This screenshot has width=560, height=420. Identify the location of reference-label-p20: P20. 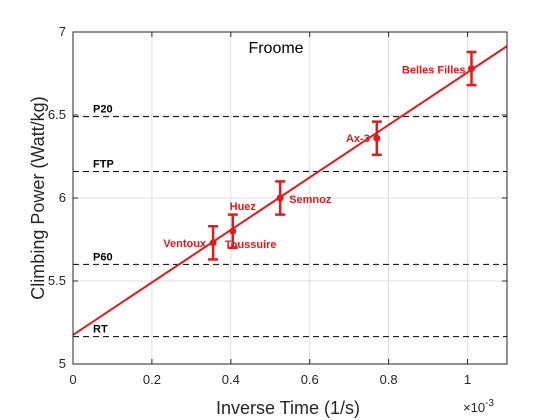
(103, 110).